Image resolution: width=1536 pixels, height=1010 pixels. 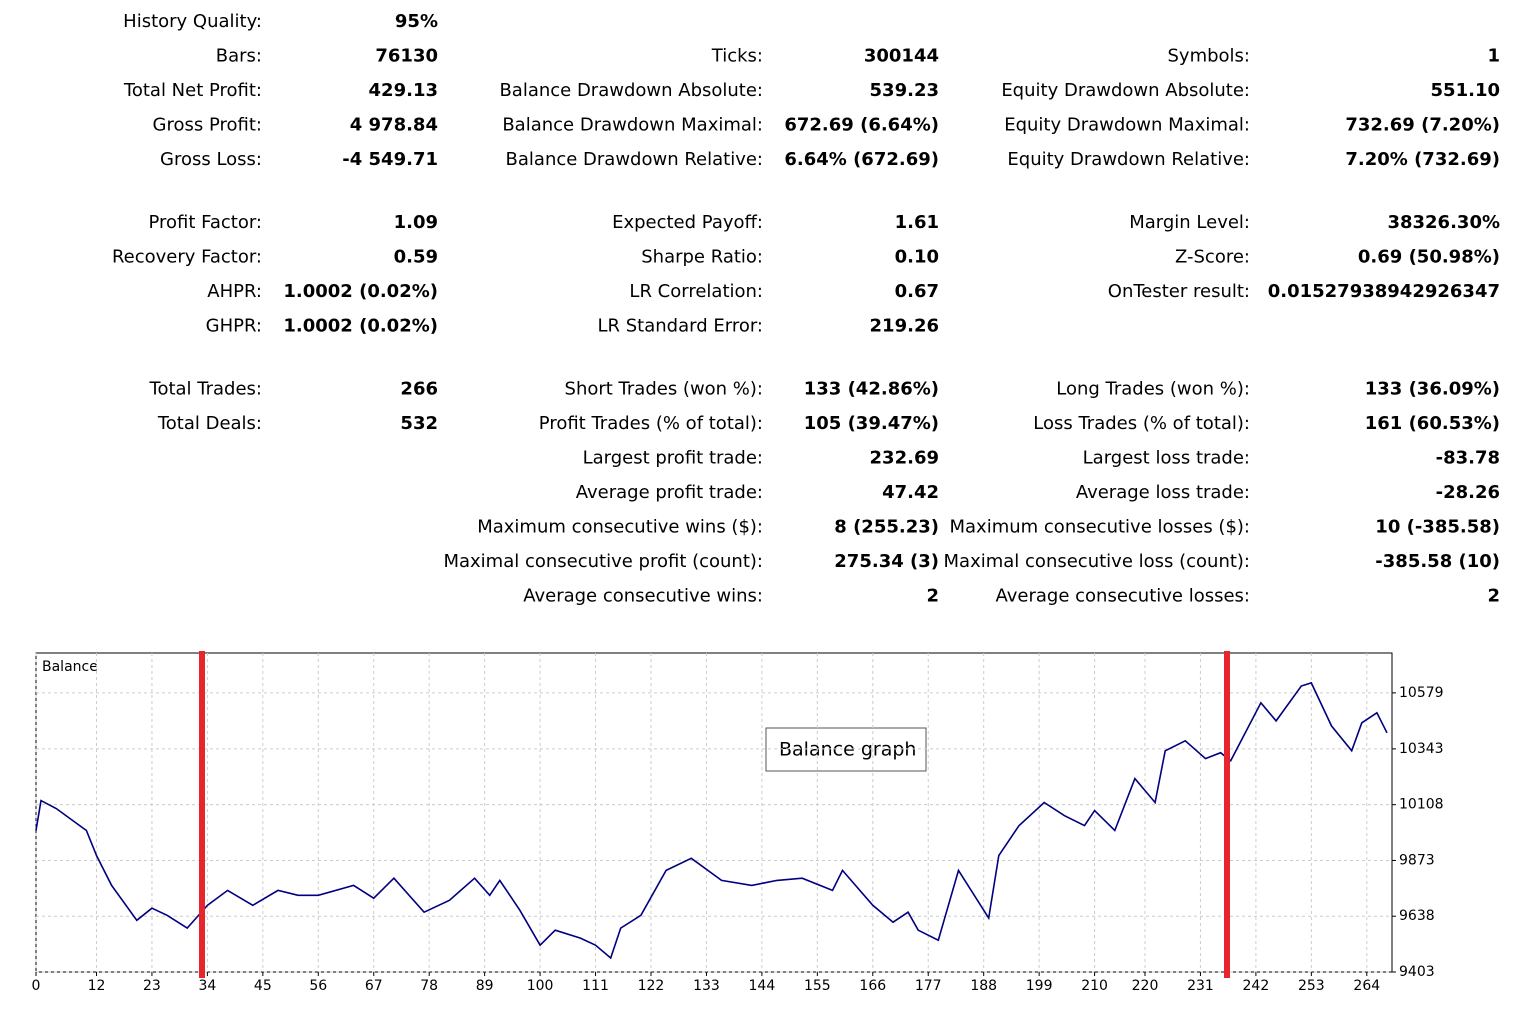 I want to click on stat-value: 161 (60.53%), so click(x=1432, y=423).